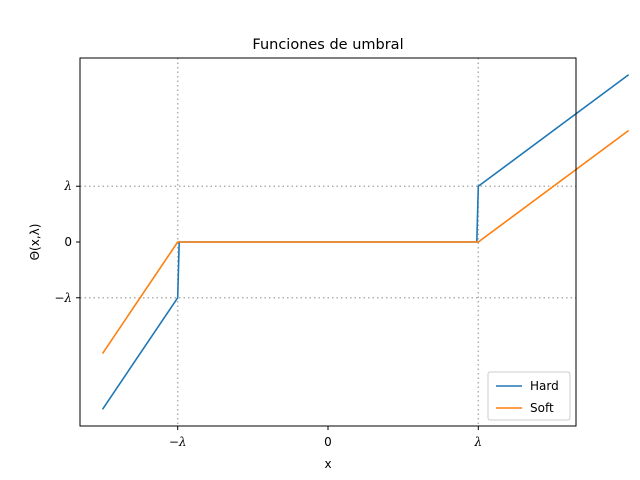 The height and width of the screenshot is (480, 640). What do you see at coordinates (529, 396) in the screenshot?
I see `legend: Hard Soft` at bounding box center [529, 396].